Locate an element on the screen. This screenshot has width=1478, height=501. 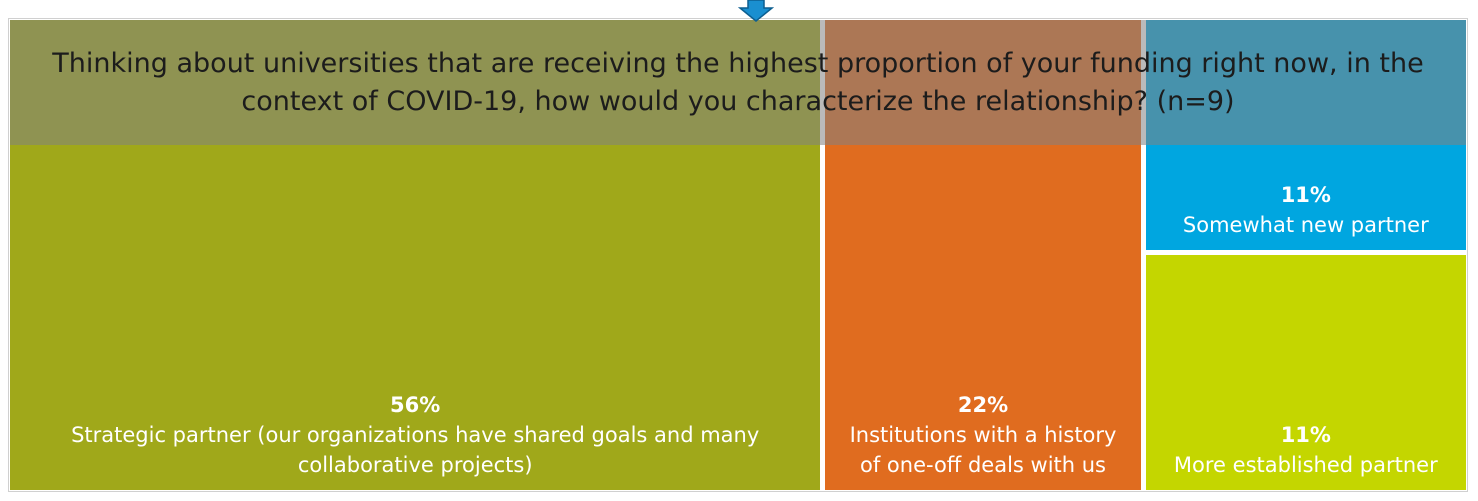
value-label: 56% is located at coordinates (415, 405).